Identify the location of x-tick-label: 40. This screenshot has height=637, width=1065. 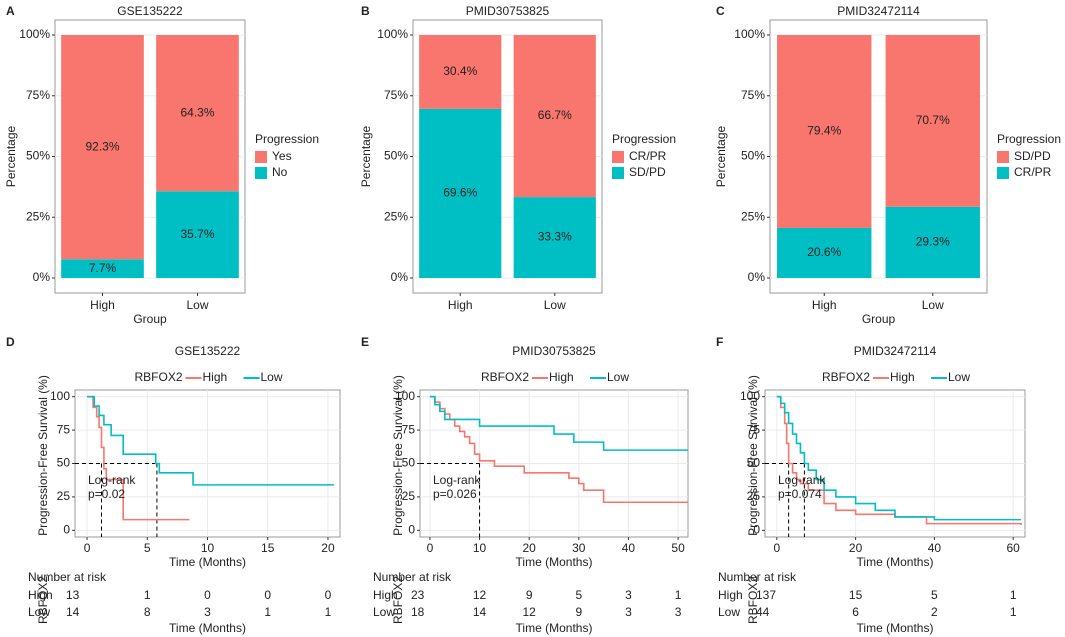
(629, 548).